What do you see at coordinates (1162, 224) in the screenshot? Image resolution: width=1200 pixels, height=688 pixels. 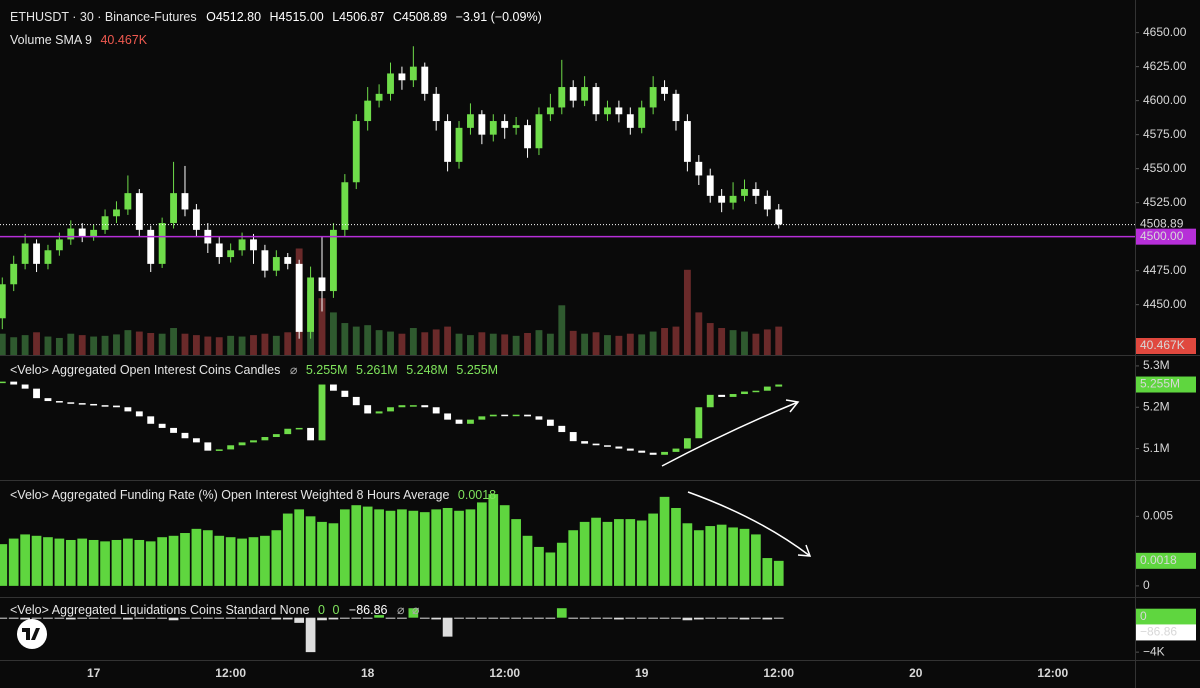 I see `badge-label: 4508.89` at bounding box center [1162, 224].